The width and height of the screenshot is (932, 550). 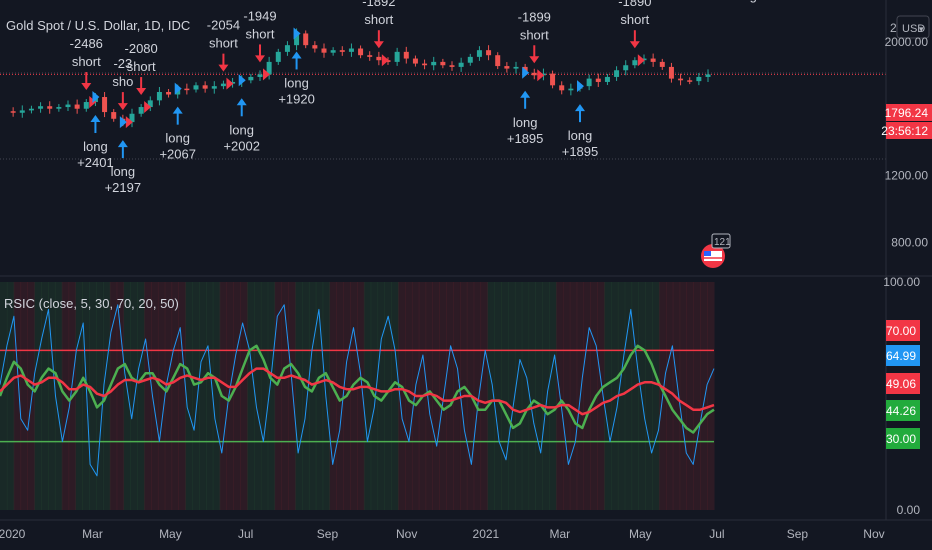 I want to click on economic-event-badge: 121, so click(x=716, y=250).